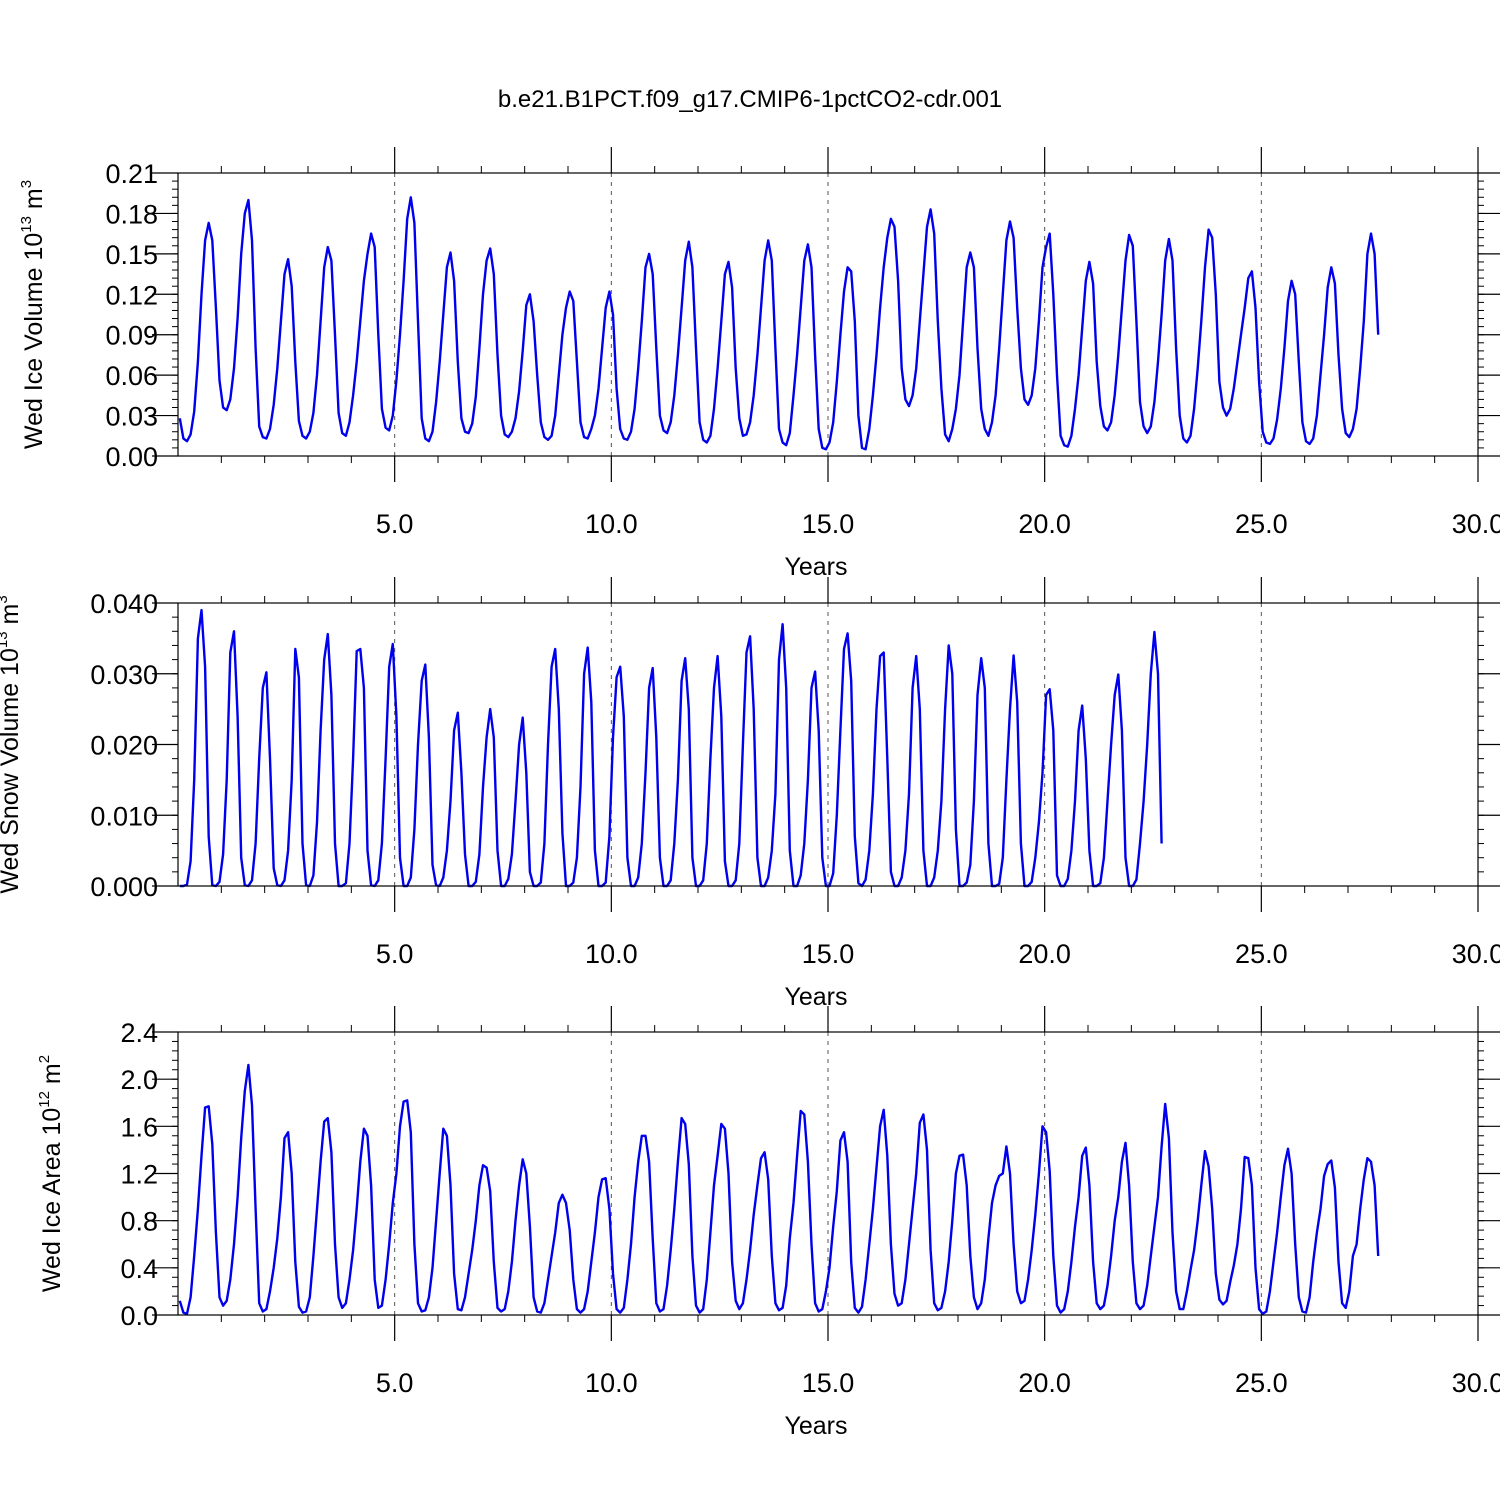 The width and height of the screenshot is (1500, 1500). I want to click on y-tick-label: 0.12, so click(131, 295).